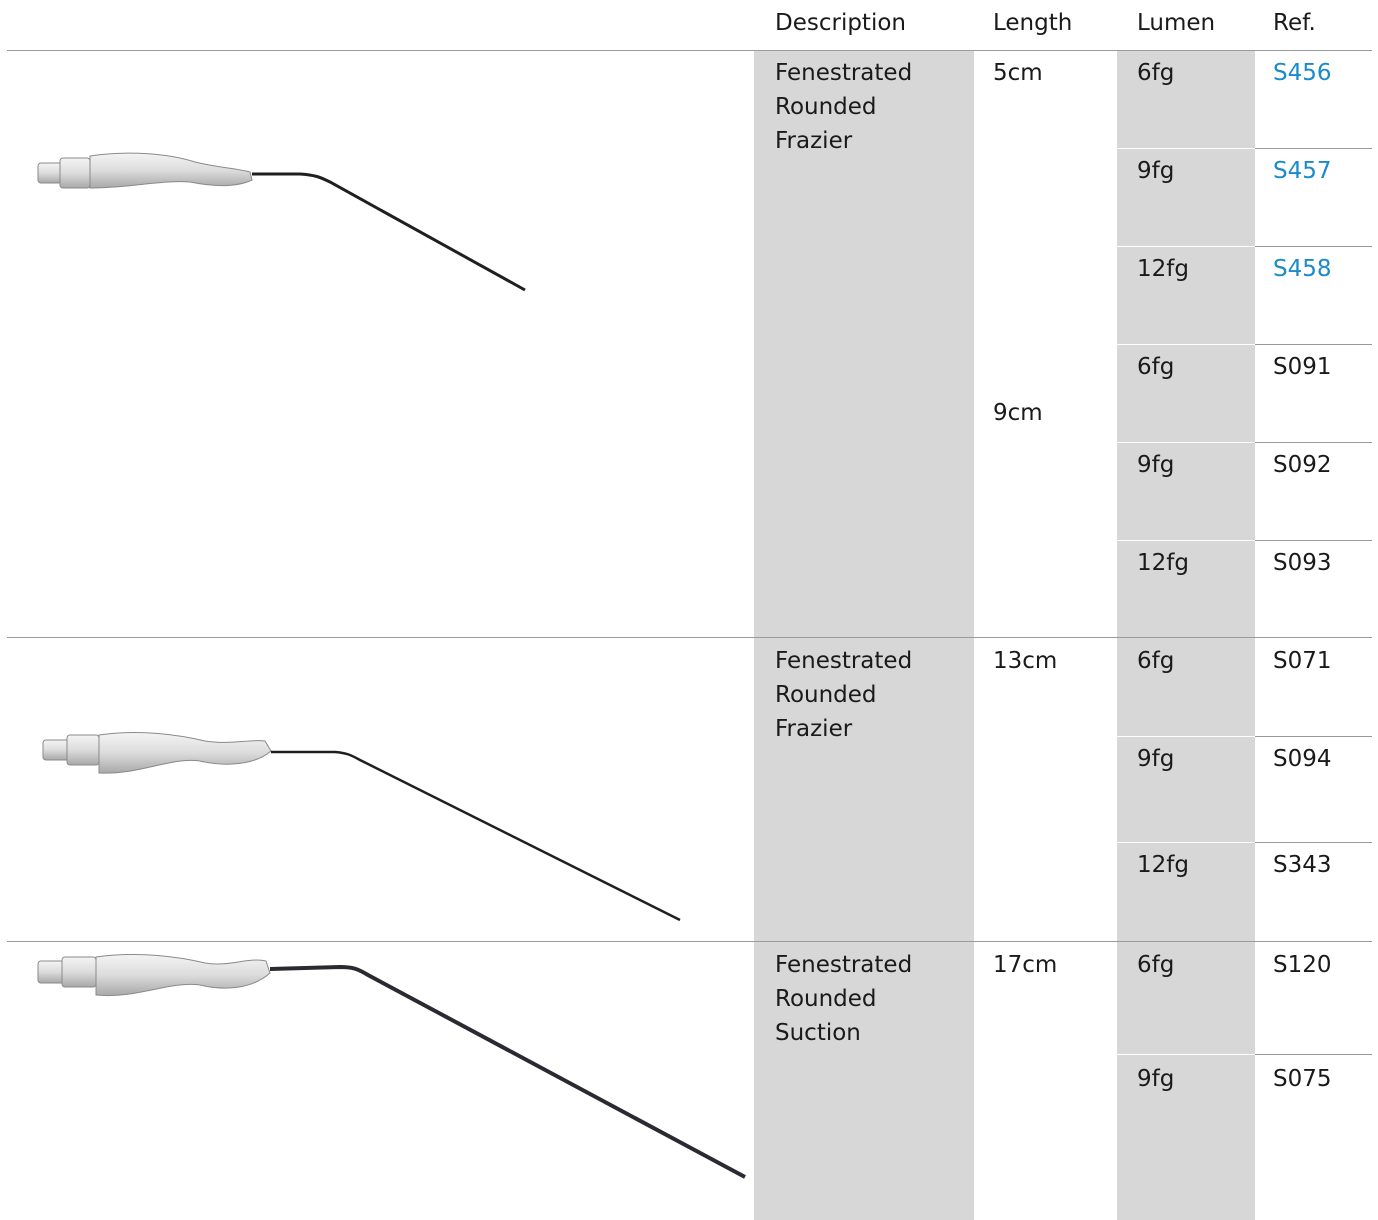 The width and height of the screenshot is (1378, 1220). What do you see at coordinates (1302, 367) in the screenshot?
I see `ref-cell: S091` at bounding box center [1302, 367].